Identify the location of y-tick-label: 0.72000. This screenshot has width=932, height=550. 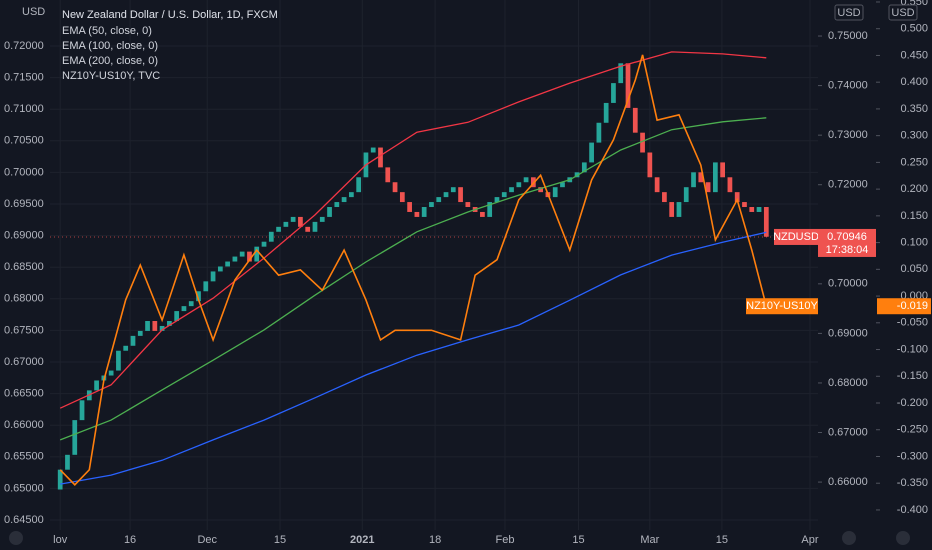
(848, 185).